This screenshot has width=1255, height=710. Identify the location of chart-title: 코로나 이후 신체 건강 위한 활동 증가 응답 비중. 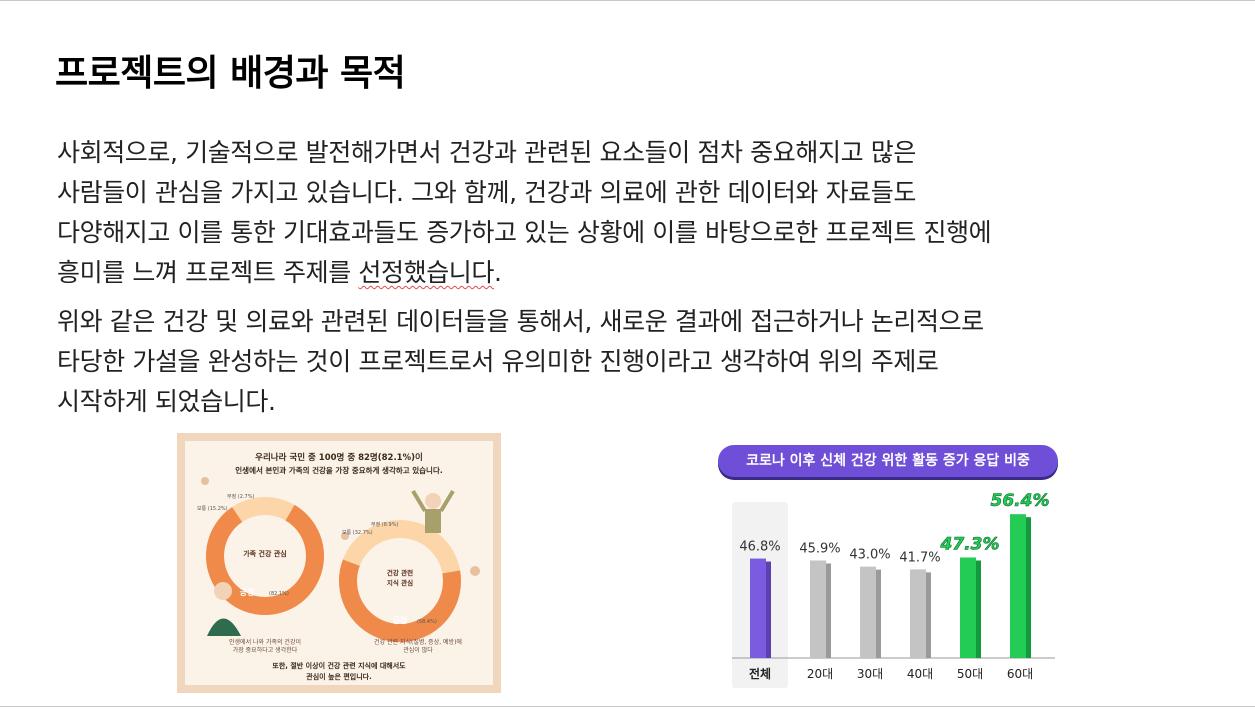
(888, 461).